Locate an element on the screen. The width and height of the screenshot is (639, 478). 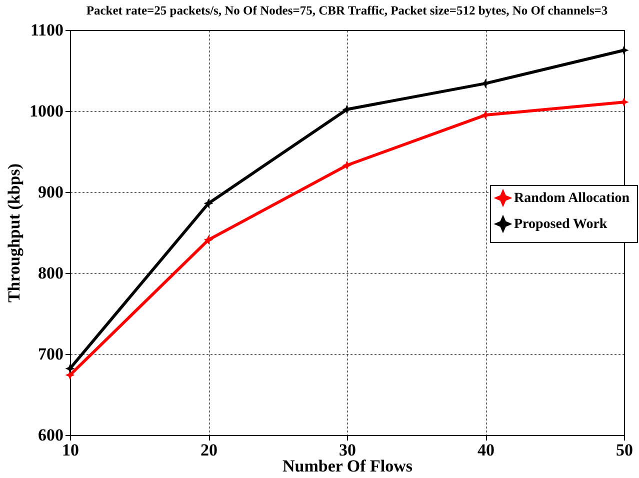
legend-label: Proposed Work is located at coordinates (561, 224).